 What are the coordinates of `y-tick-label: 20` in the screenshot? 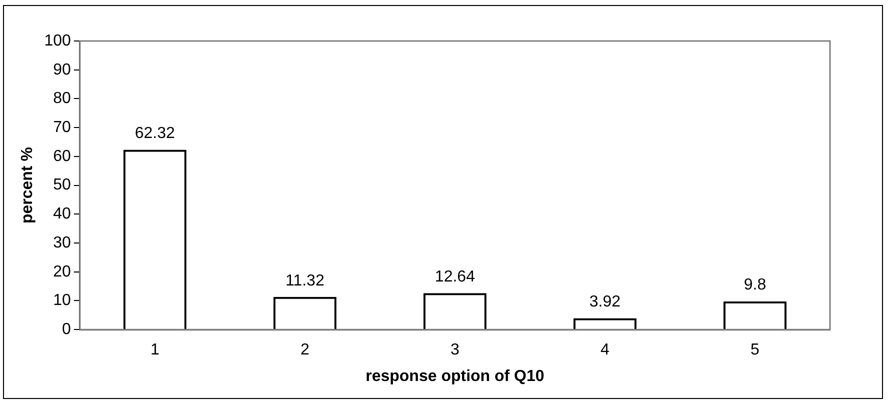 It's located at (62, 271).